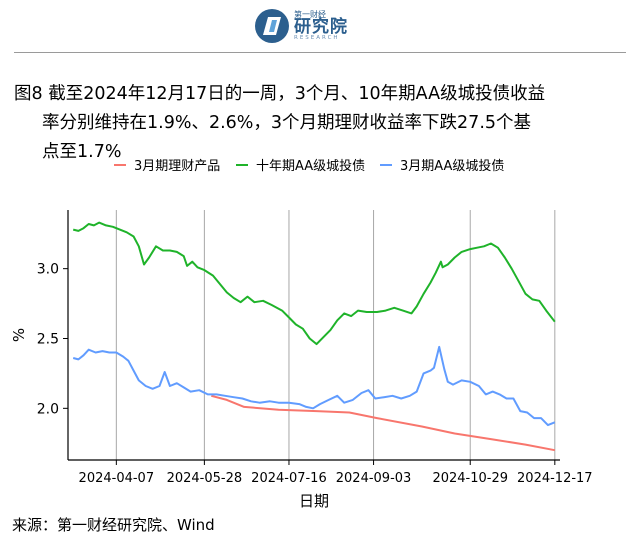 The image size is (640, 555). I want to click on x-tick-label-3: 2024-07-16, so click(289, 478).